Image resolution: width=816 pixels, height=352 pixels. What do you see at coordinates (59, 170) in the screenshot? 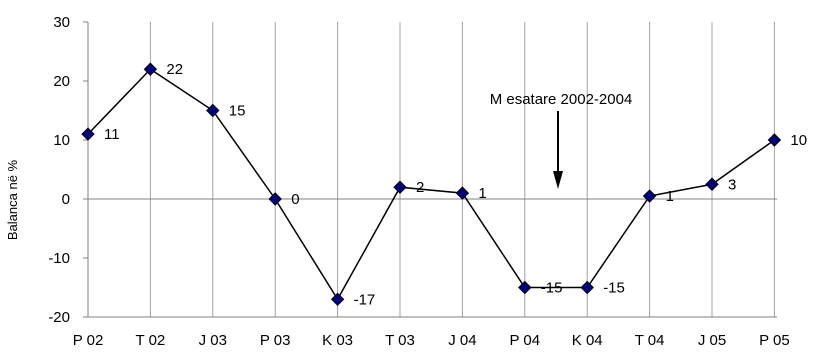
I see `y-tick-labels: 30 20 10 0 -10 -20` at bounding box center [59, 170].